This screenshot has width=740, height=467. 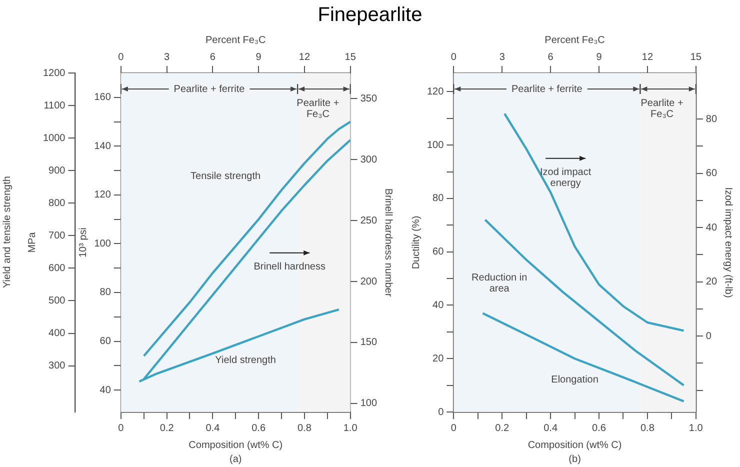 What do you see at coordinates (566, 178) in the screenshot?
I see `series-label: Izod impact energy` at bounding box center [566, 178].